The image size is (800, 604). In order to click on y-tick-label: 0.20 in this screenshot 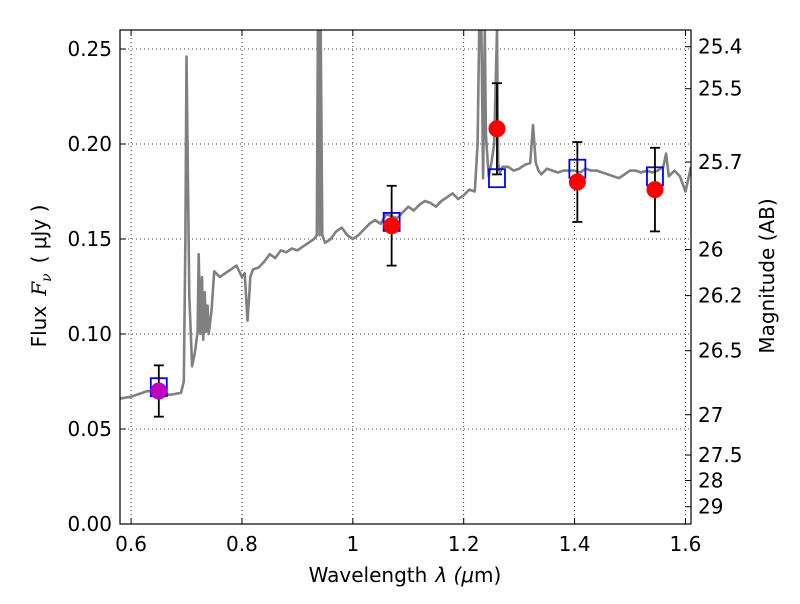, I will do `click(89, 144)`.